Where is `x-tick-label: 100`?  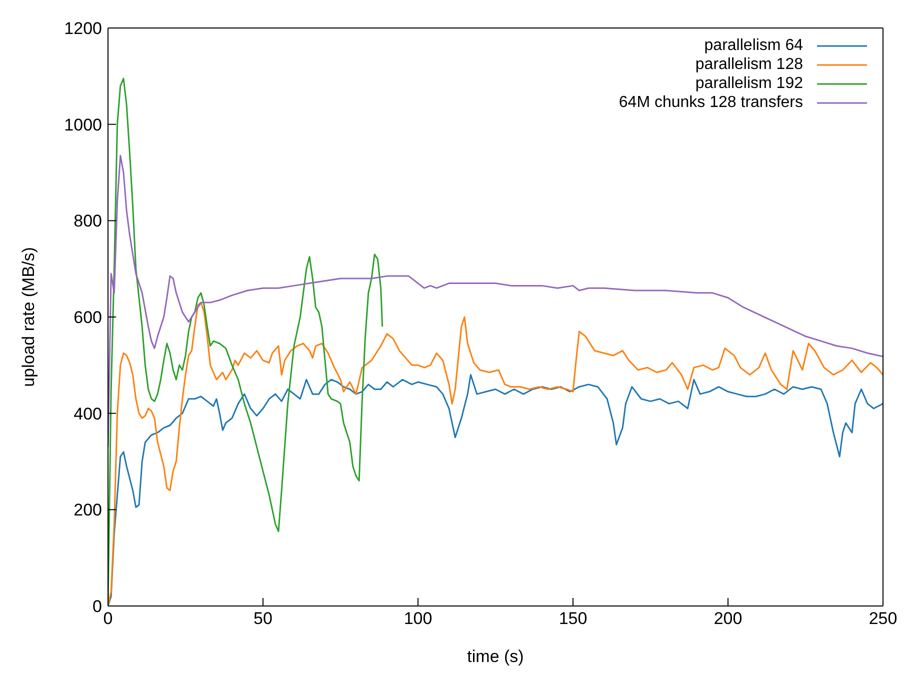
x-tick-label: 100 is located at coordinates (418, 618).